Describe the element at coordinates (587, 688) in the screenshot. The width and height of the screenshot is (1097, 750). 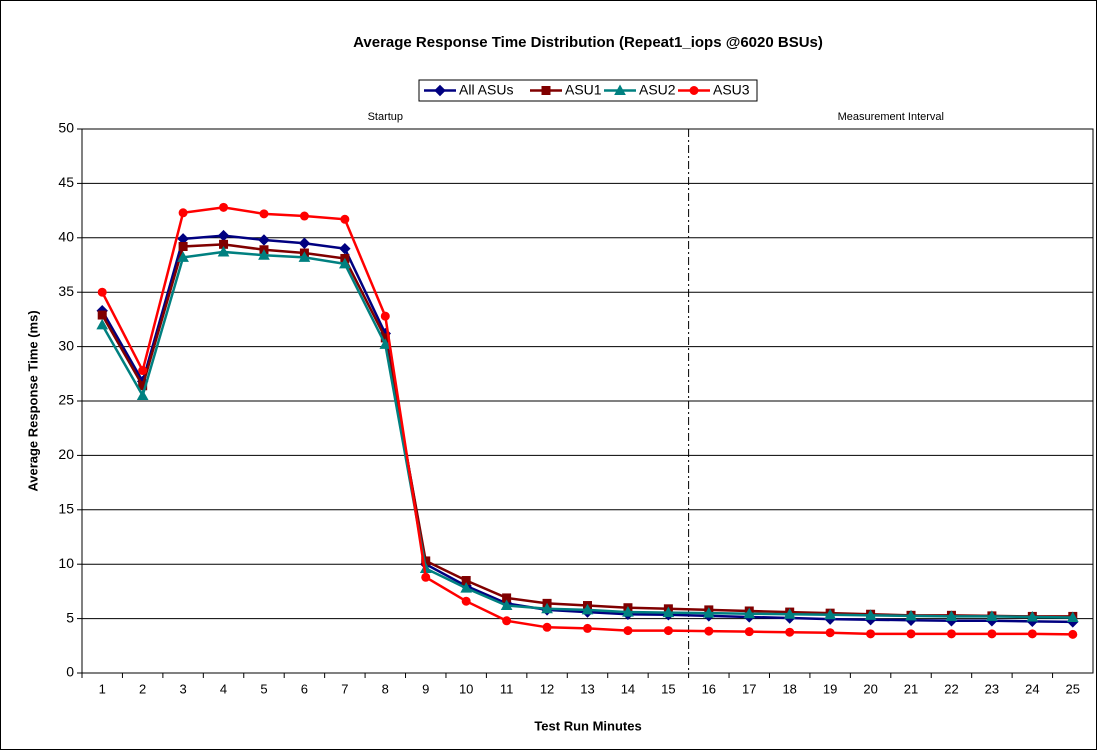
I see `x-tick-label: 13` at that location.